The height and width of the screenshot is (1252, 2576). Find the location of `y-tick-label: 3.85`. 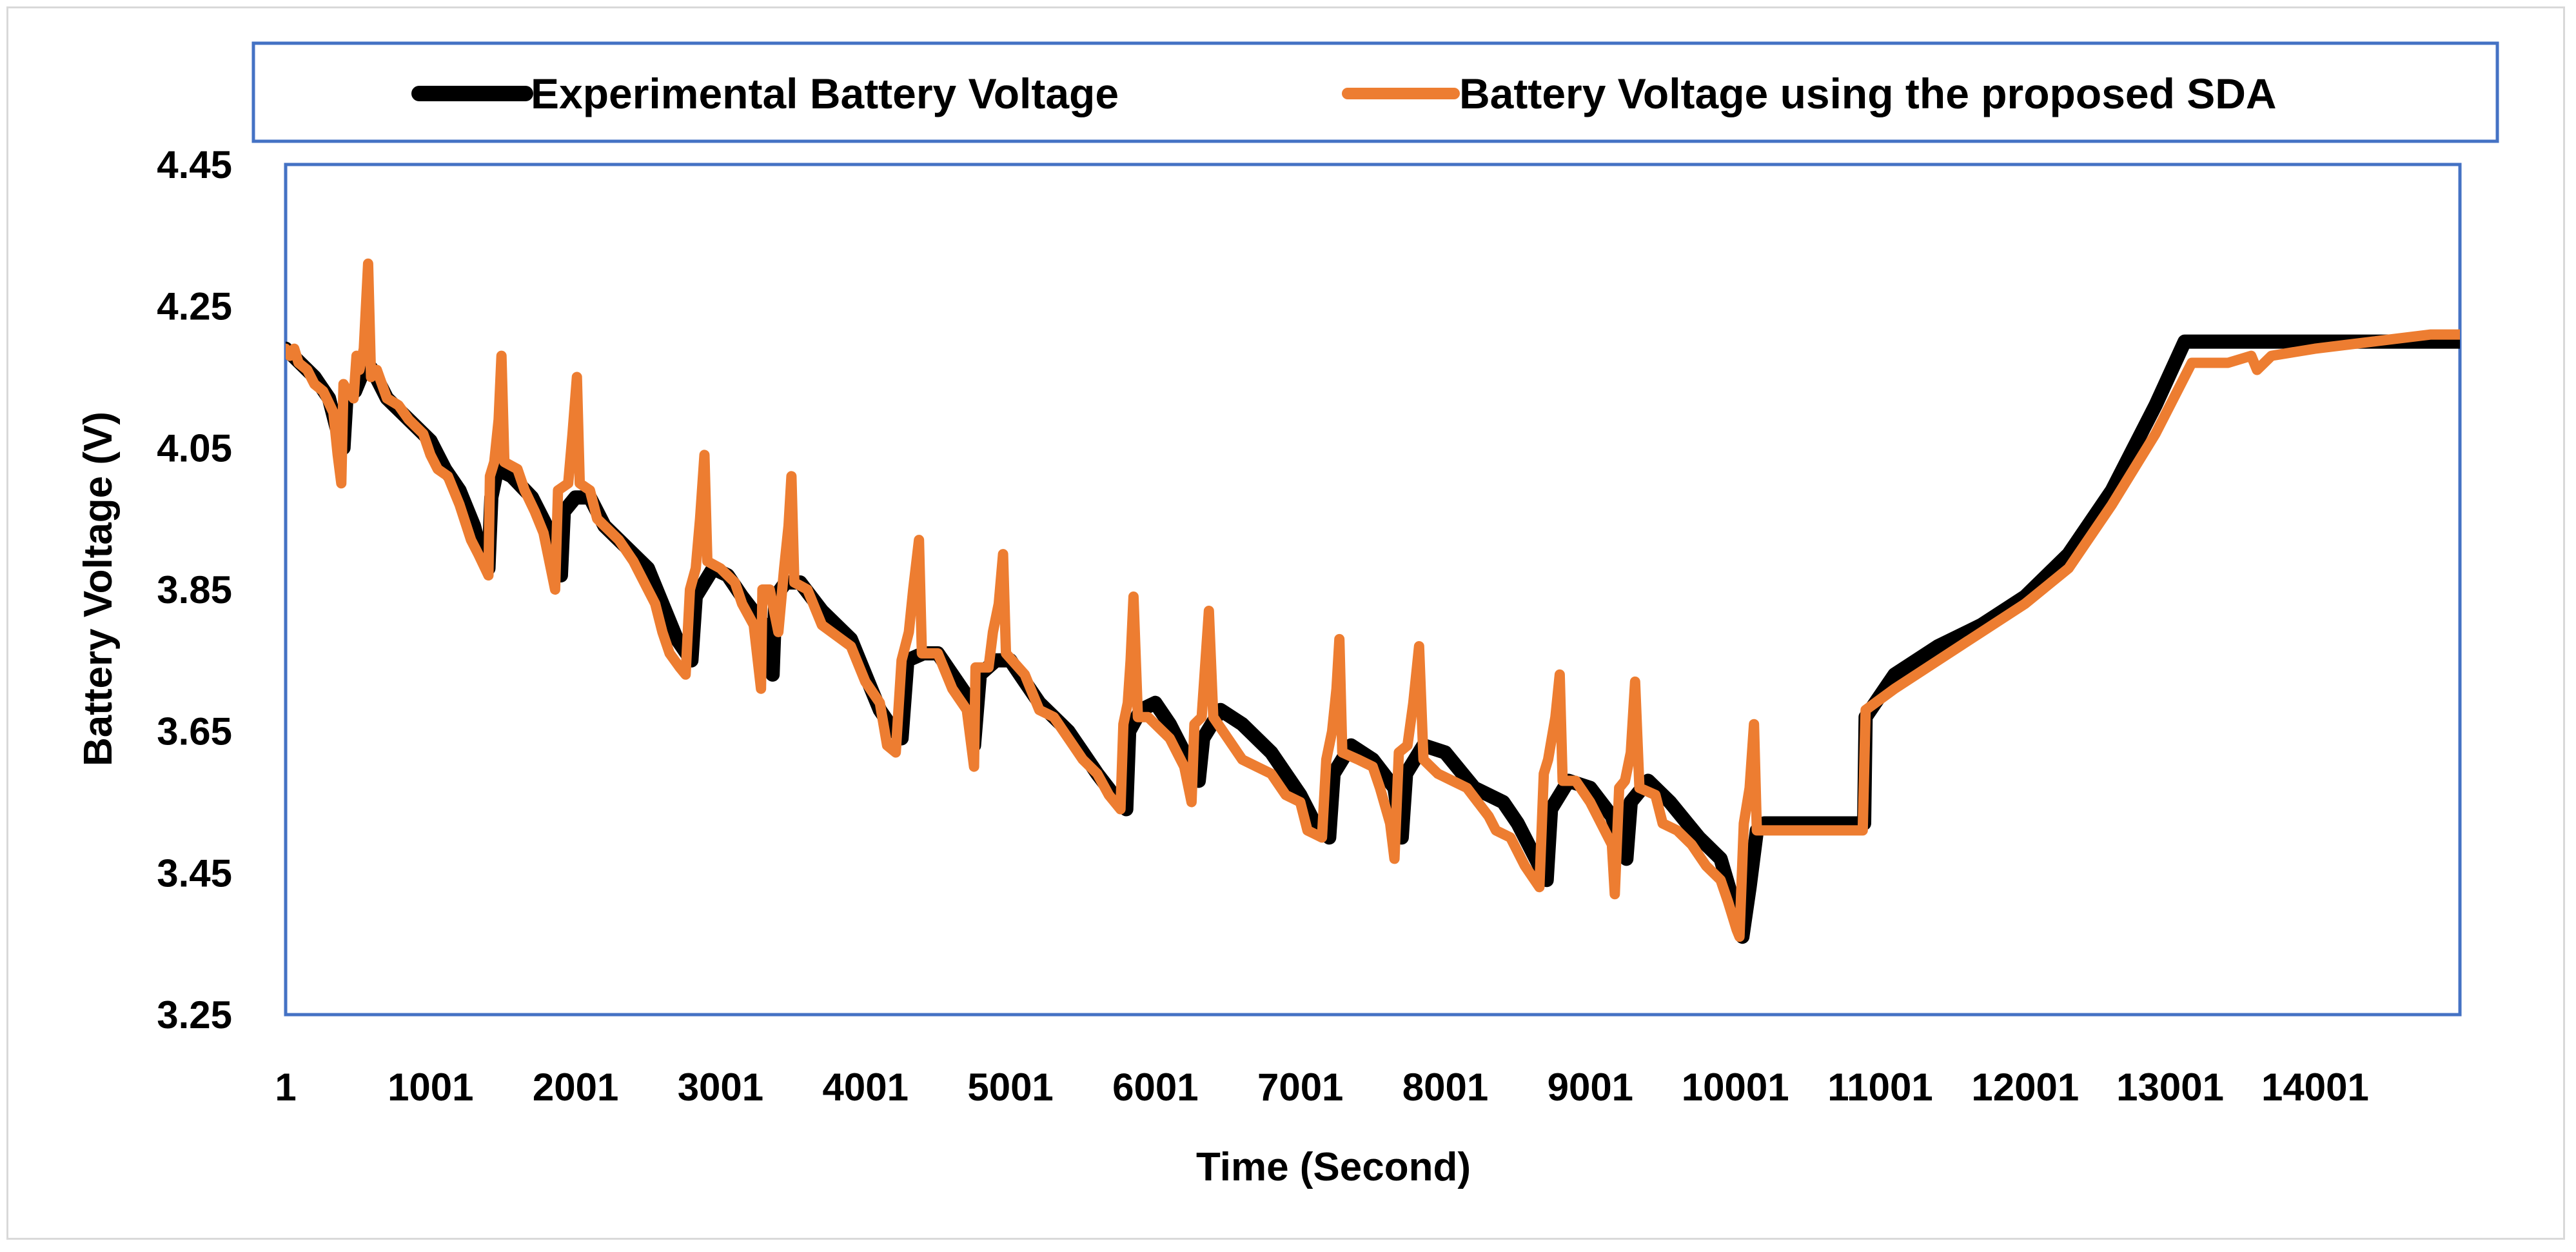

y-tick-label: 3.85 is located at coordinates (194, 589).